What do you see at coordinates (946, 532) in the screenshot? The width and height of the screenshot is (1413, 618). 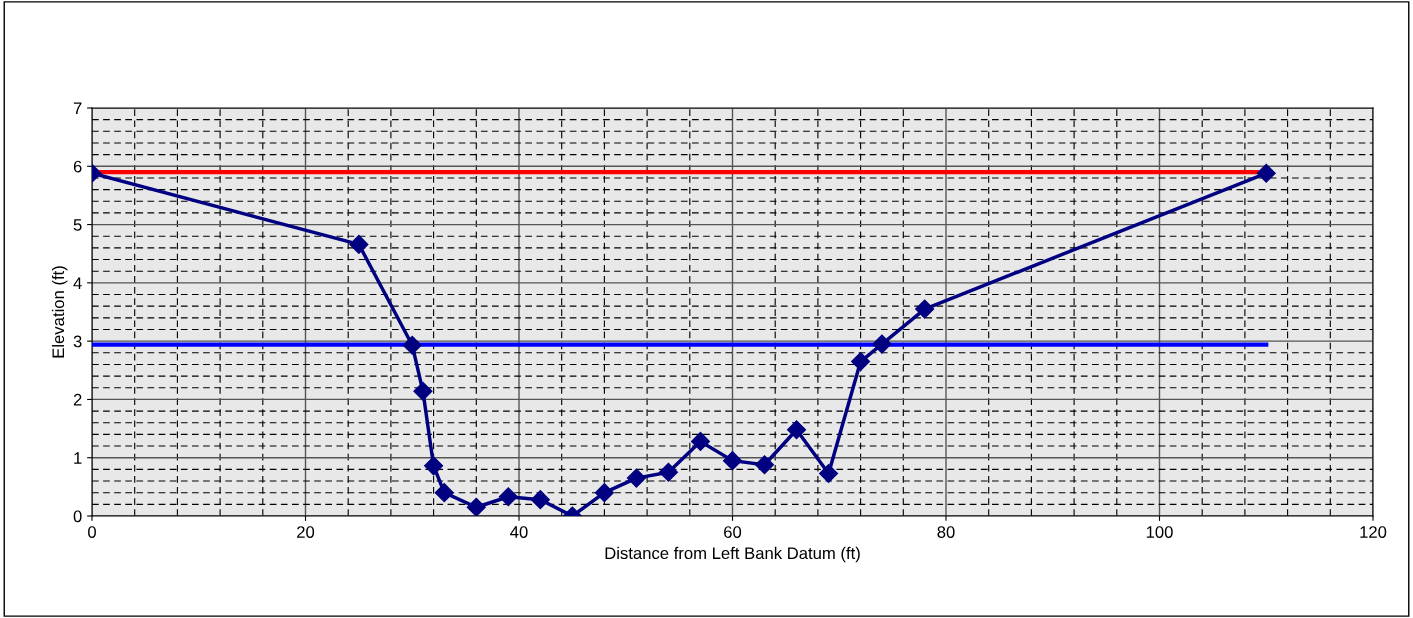 I see `x-tick-label: 80` at bounding box center [946, 532].